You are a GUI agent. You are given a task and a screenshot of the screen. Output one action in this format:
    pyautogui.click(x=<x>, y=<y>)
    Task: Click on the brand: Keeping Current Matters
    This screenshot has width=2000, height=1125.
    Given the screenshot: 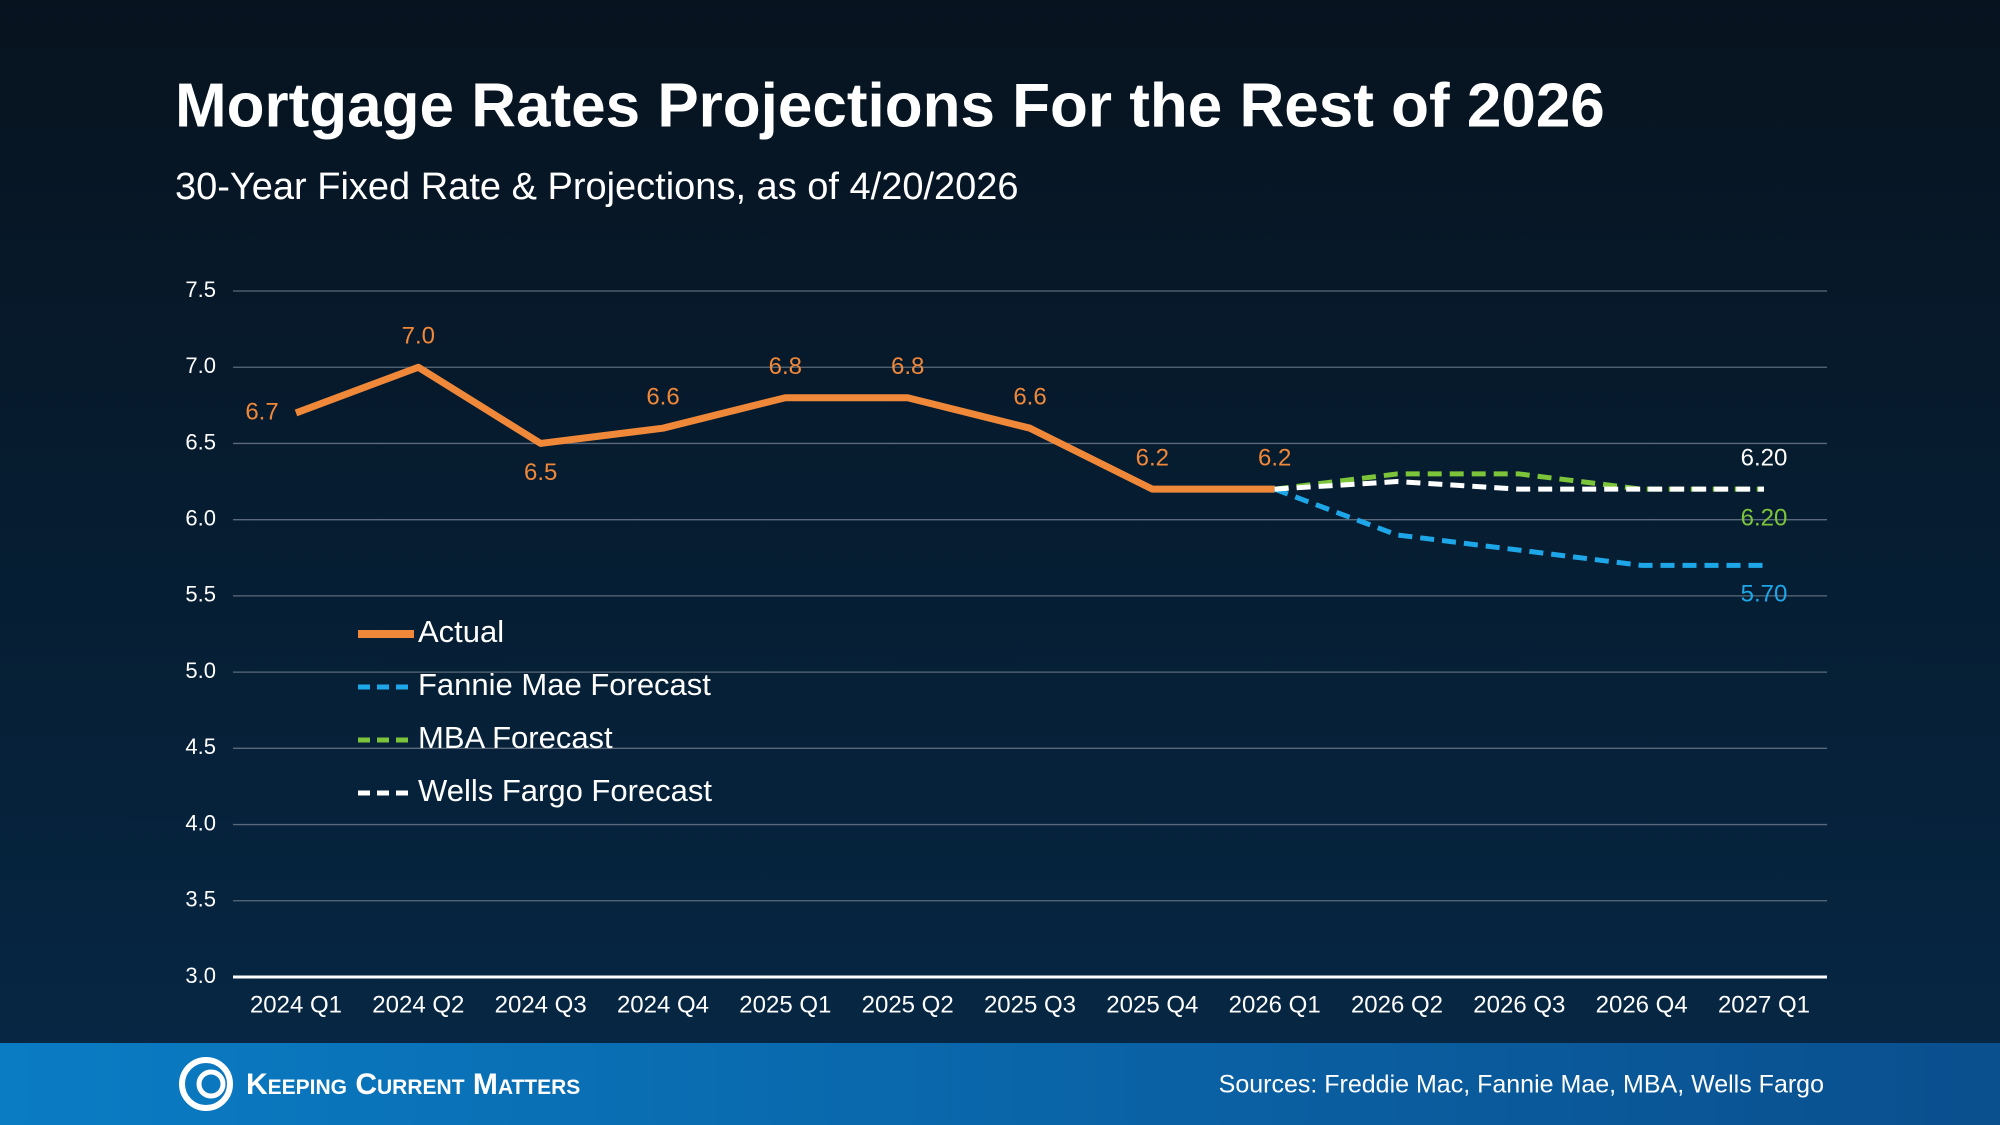 What is the action you would take?
    pyautogui.click(x=413, y=1084)
    